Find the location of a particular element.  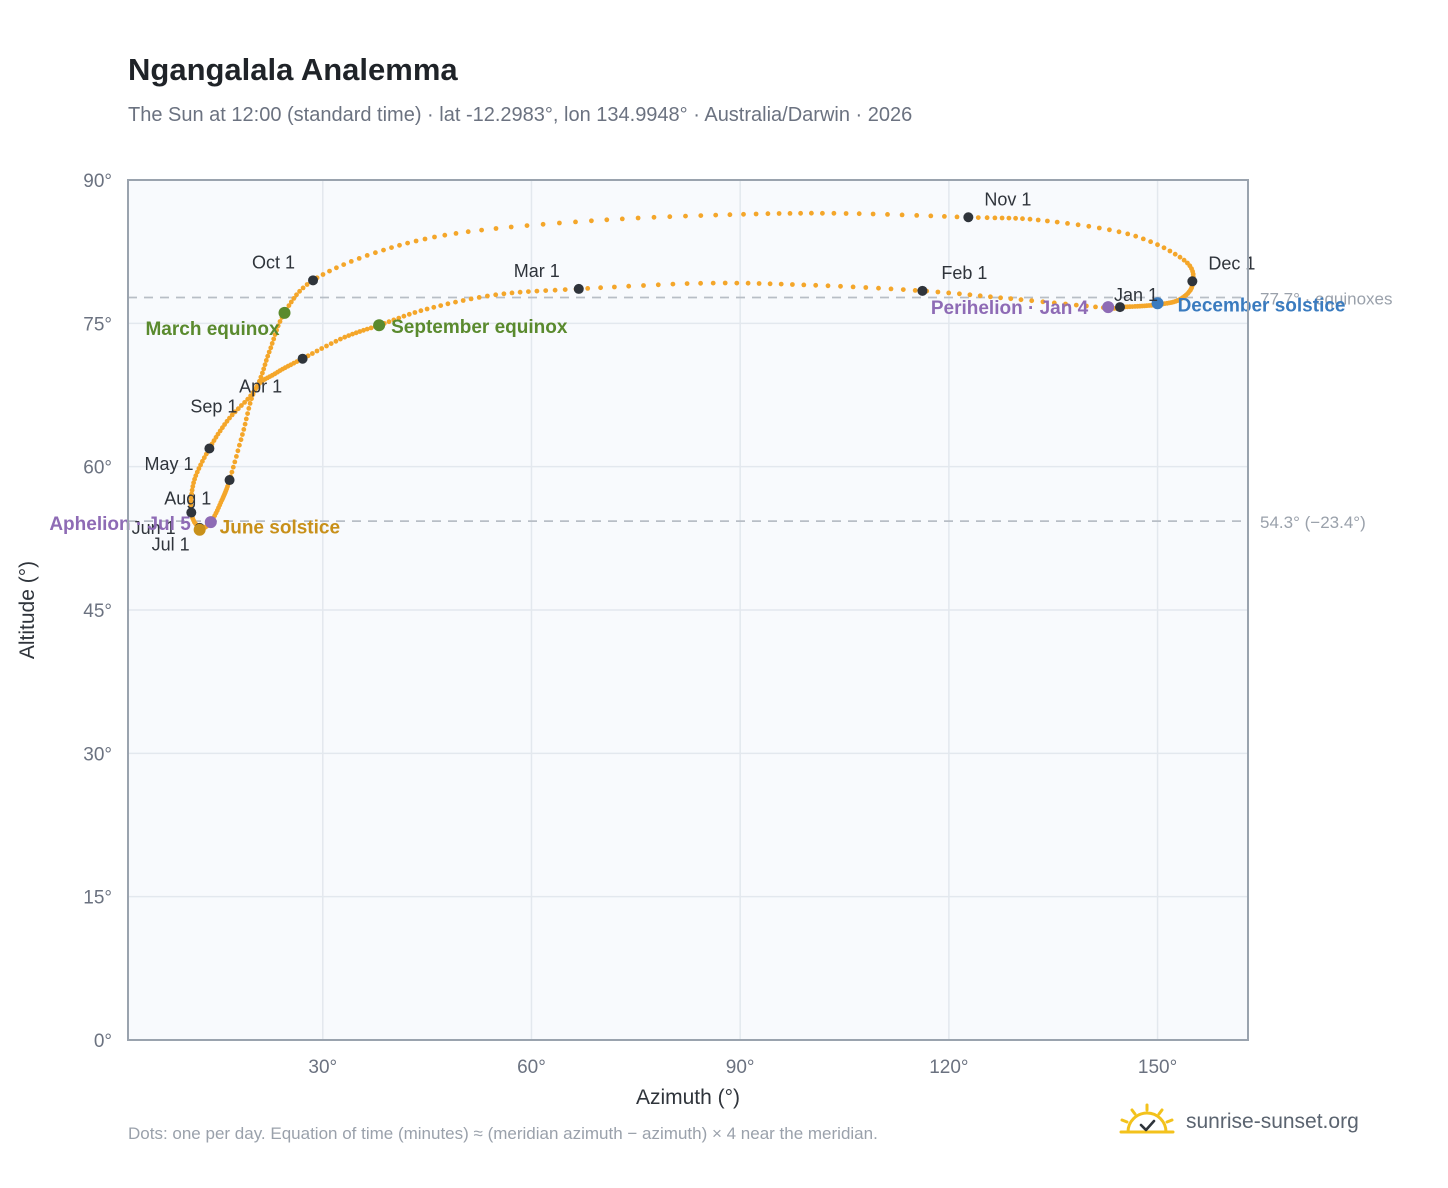

y-tick-label: 75° is located at coordinates (97, 324).